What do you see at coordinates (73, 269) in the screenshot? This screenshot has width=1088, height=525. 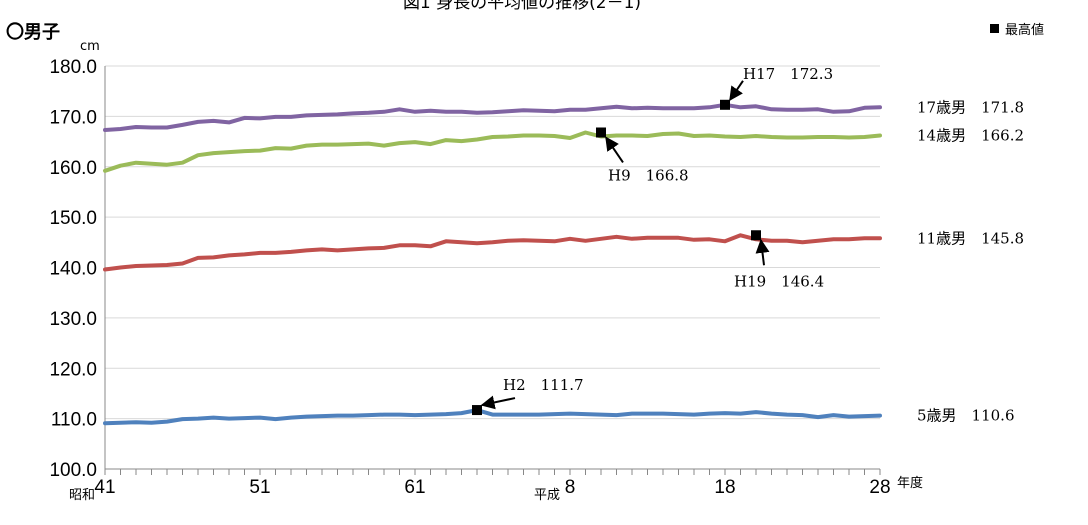 I see `y-tick-label: 140.0` at bounding box center [73, 269].